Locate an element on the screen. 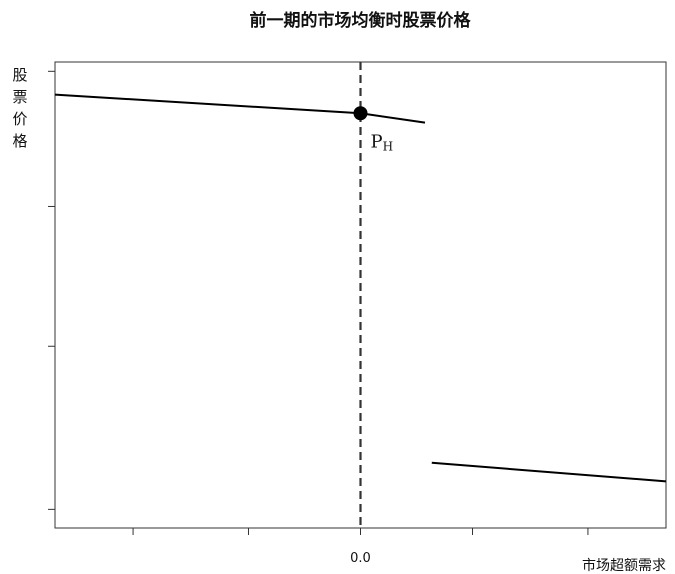 This screenshot has width=675, height=574. y-axis-label-char: 价 is located at coordinates (19, 119).